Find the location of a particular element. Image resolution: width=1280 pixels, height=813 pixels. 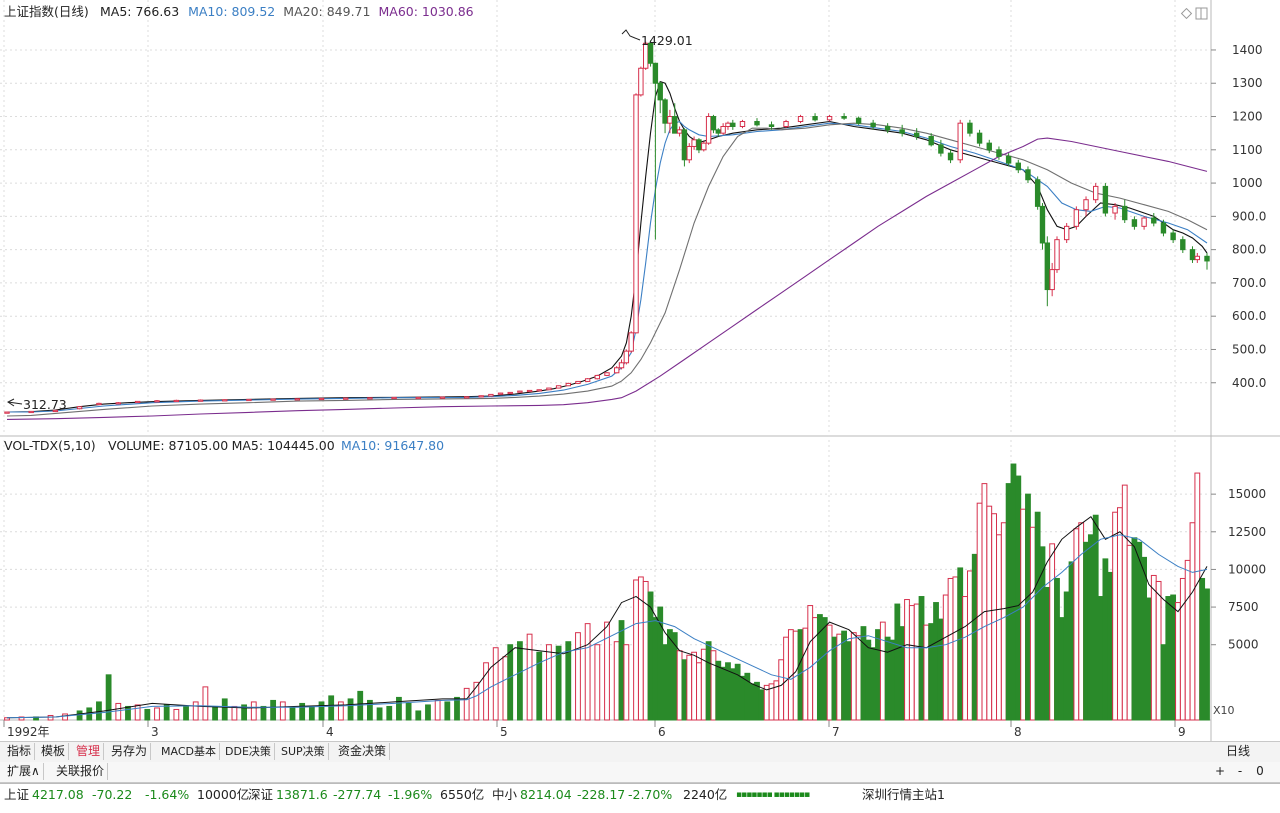

related-quote-button: 关联报价 is located at coordinates (81, 771).